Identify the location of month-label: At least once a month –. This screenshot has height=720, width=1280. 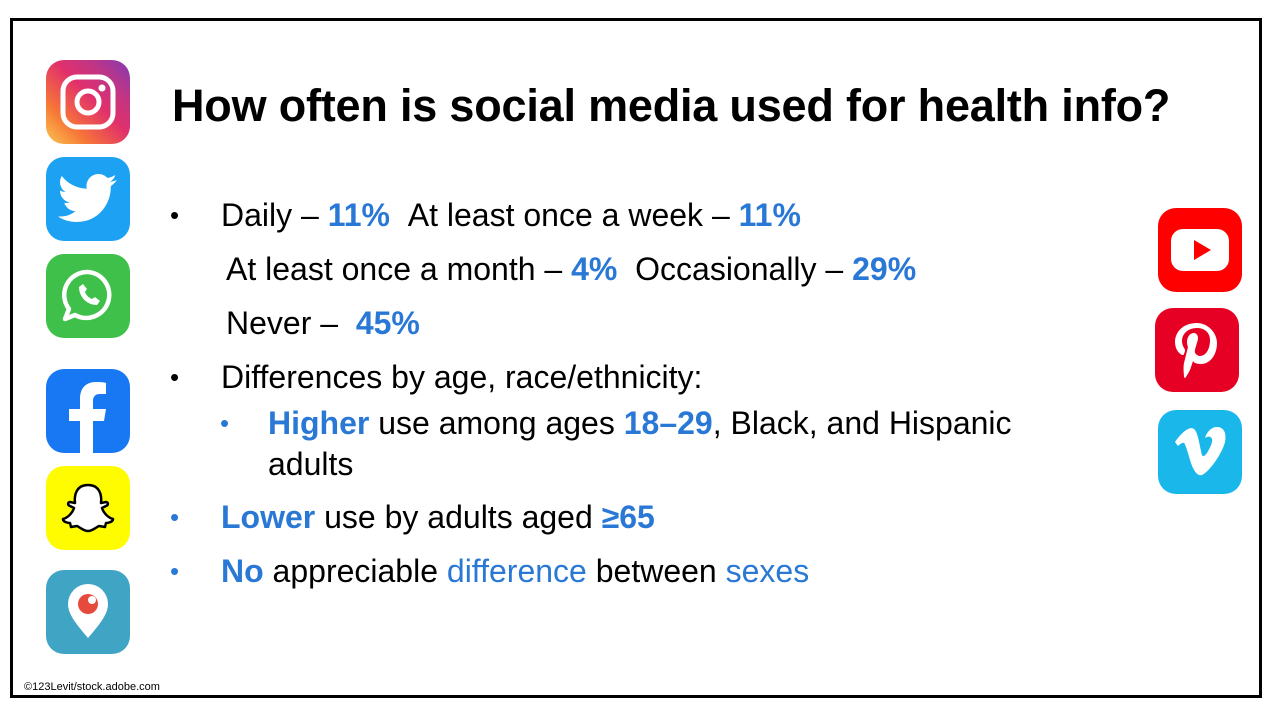
(399, 269).